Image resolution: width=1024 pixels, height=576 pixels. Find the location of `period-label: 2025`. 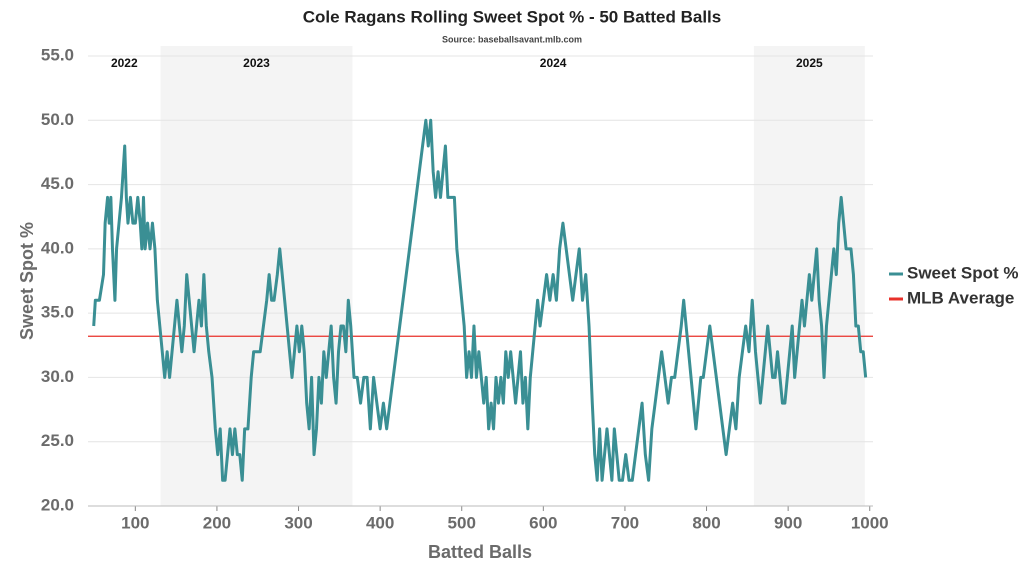

period-label: 2025 is located at coordinates (809, 63).